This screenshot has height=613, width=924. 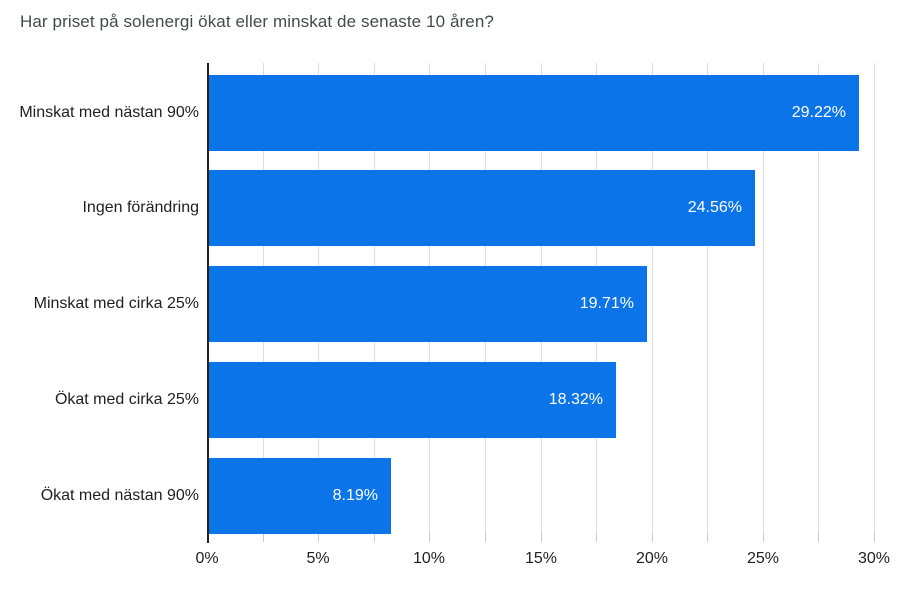 I want to click on category-label: Ökat med cirka 25%, so click(x=126, y=399).